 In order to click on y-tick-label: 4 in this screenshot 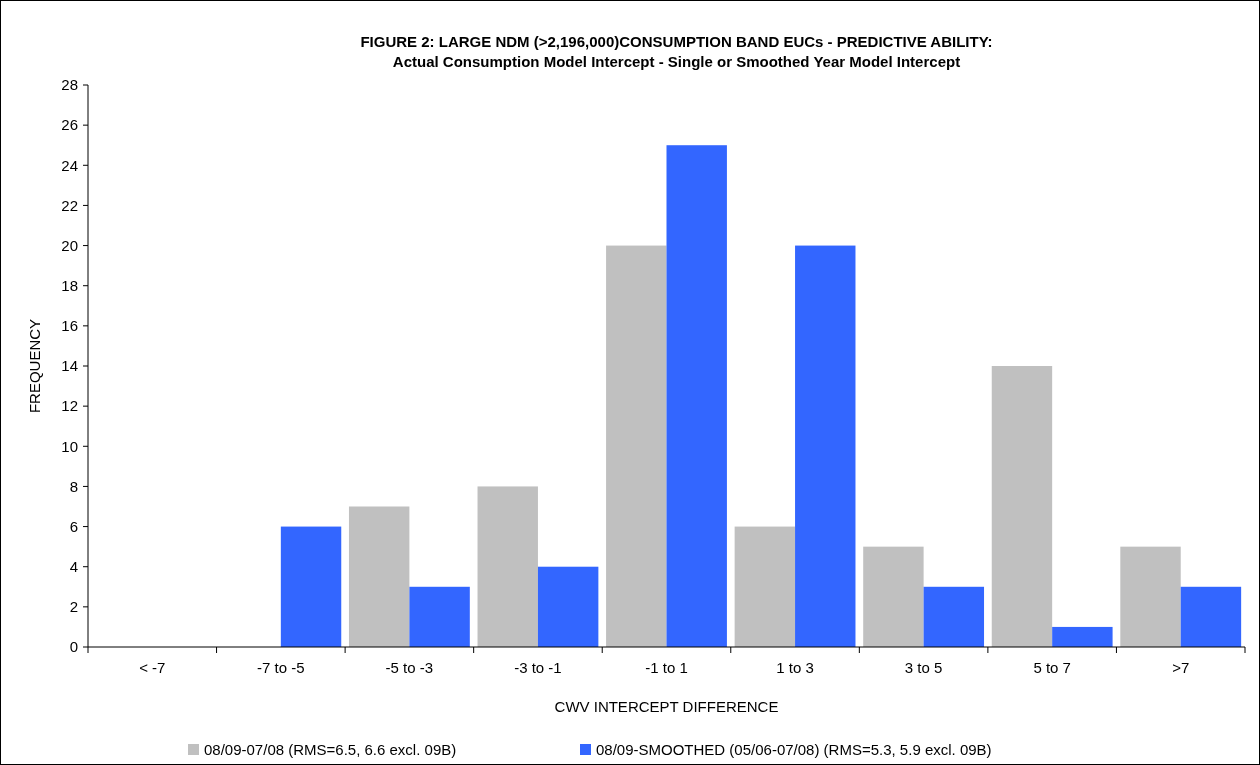, I will do `click(73, 566)`.